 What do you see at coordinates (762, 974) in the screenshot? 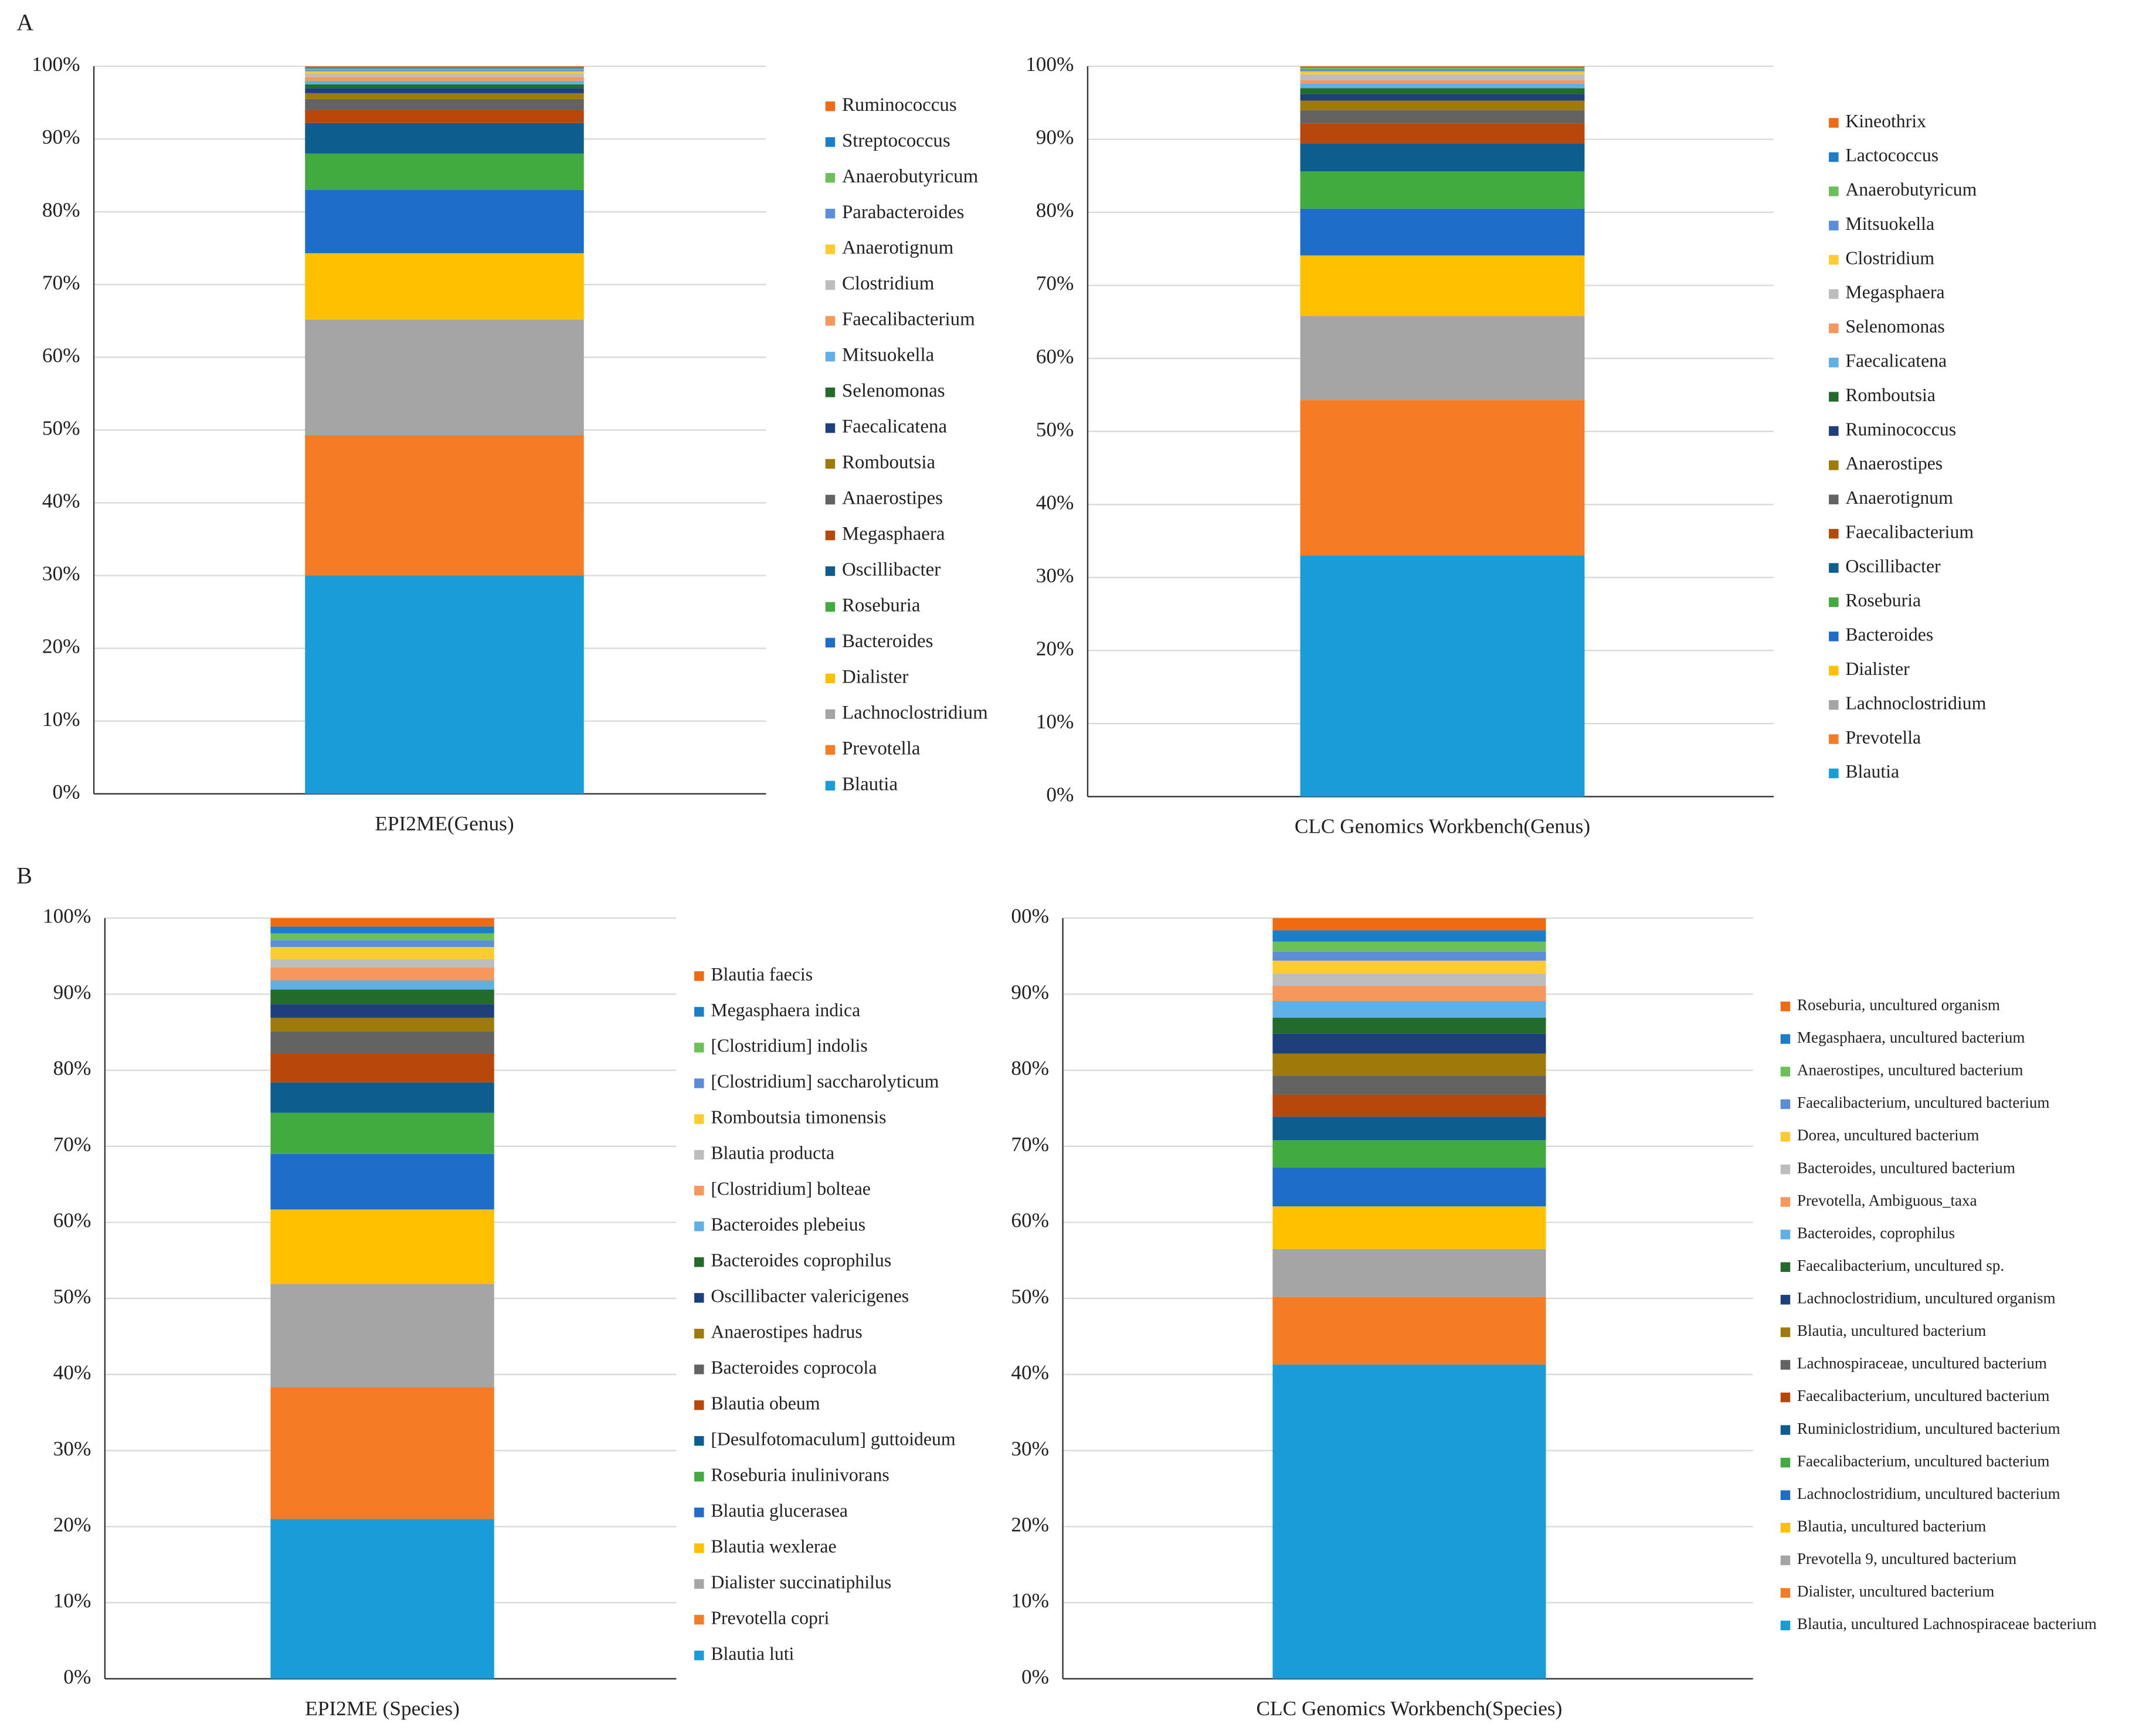
I see `legend-label: Blautia faecis` at bounding box center [762, 974].